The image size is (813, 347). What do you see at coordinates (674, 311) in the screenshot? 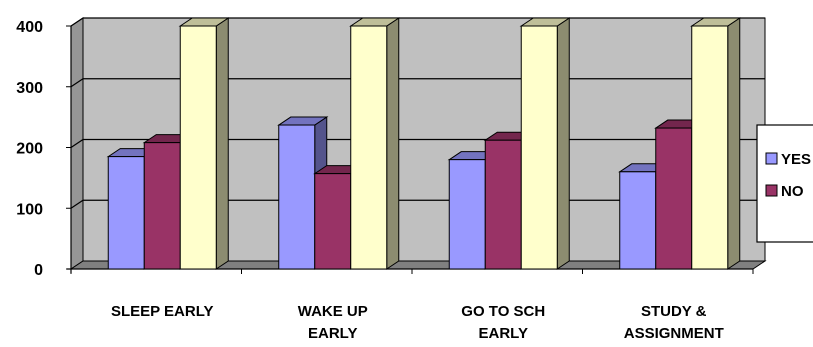
I see `category-label: STUDY &` at bounding box center [674, 311].